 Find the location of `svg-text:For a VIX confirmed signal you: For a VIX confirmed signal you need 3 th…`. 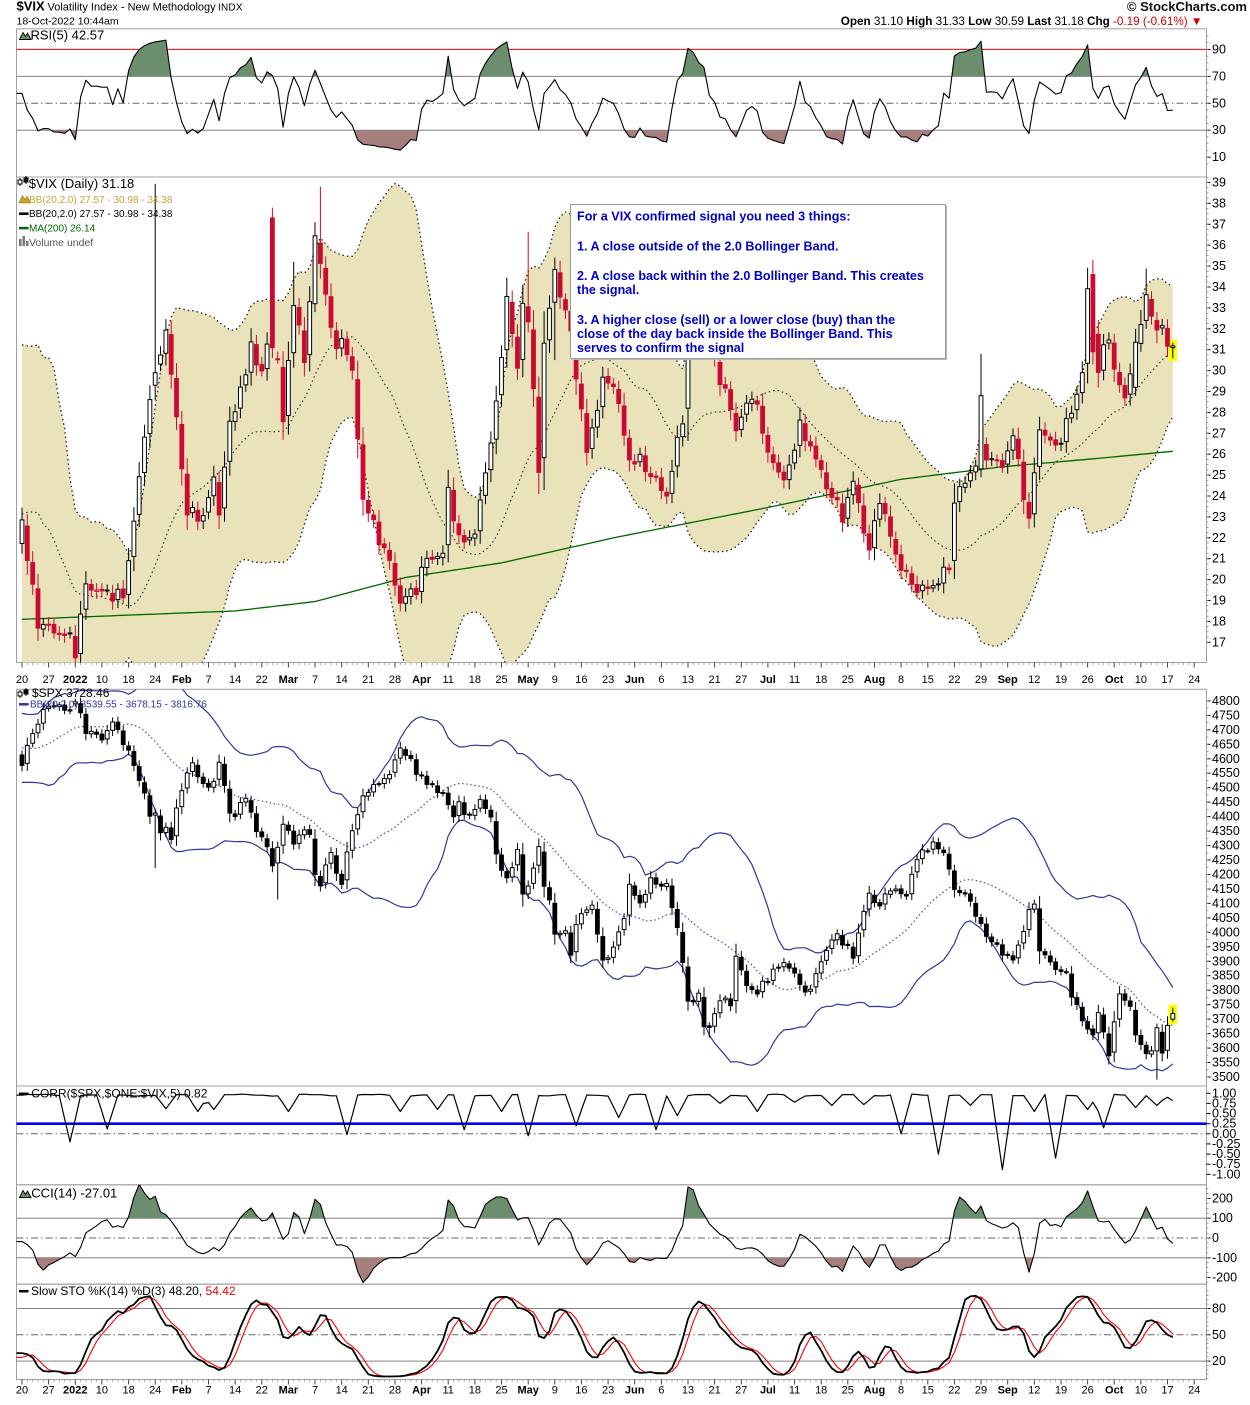

svg-text:For a VIX confirmed signal you: For a VIX confirmed signal you need 3 th… is located at coordinates (714, 217).